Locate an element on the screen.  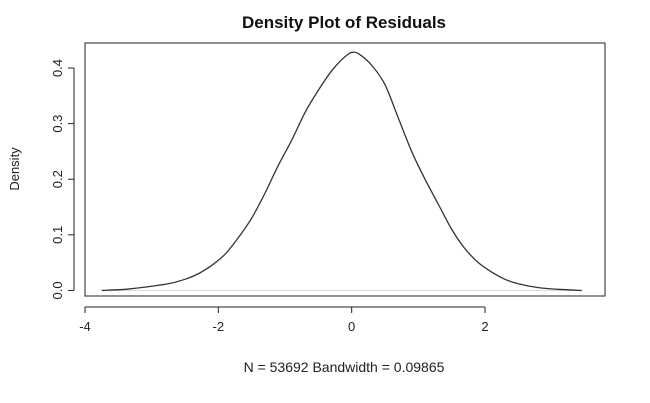
y-tick-label: 0.0 is located at coordinates (57, 290).